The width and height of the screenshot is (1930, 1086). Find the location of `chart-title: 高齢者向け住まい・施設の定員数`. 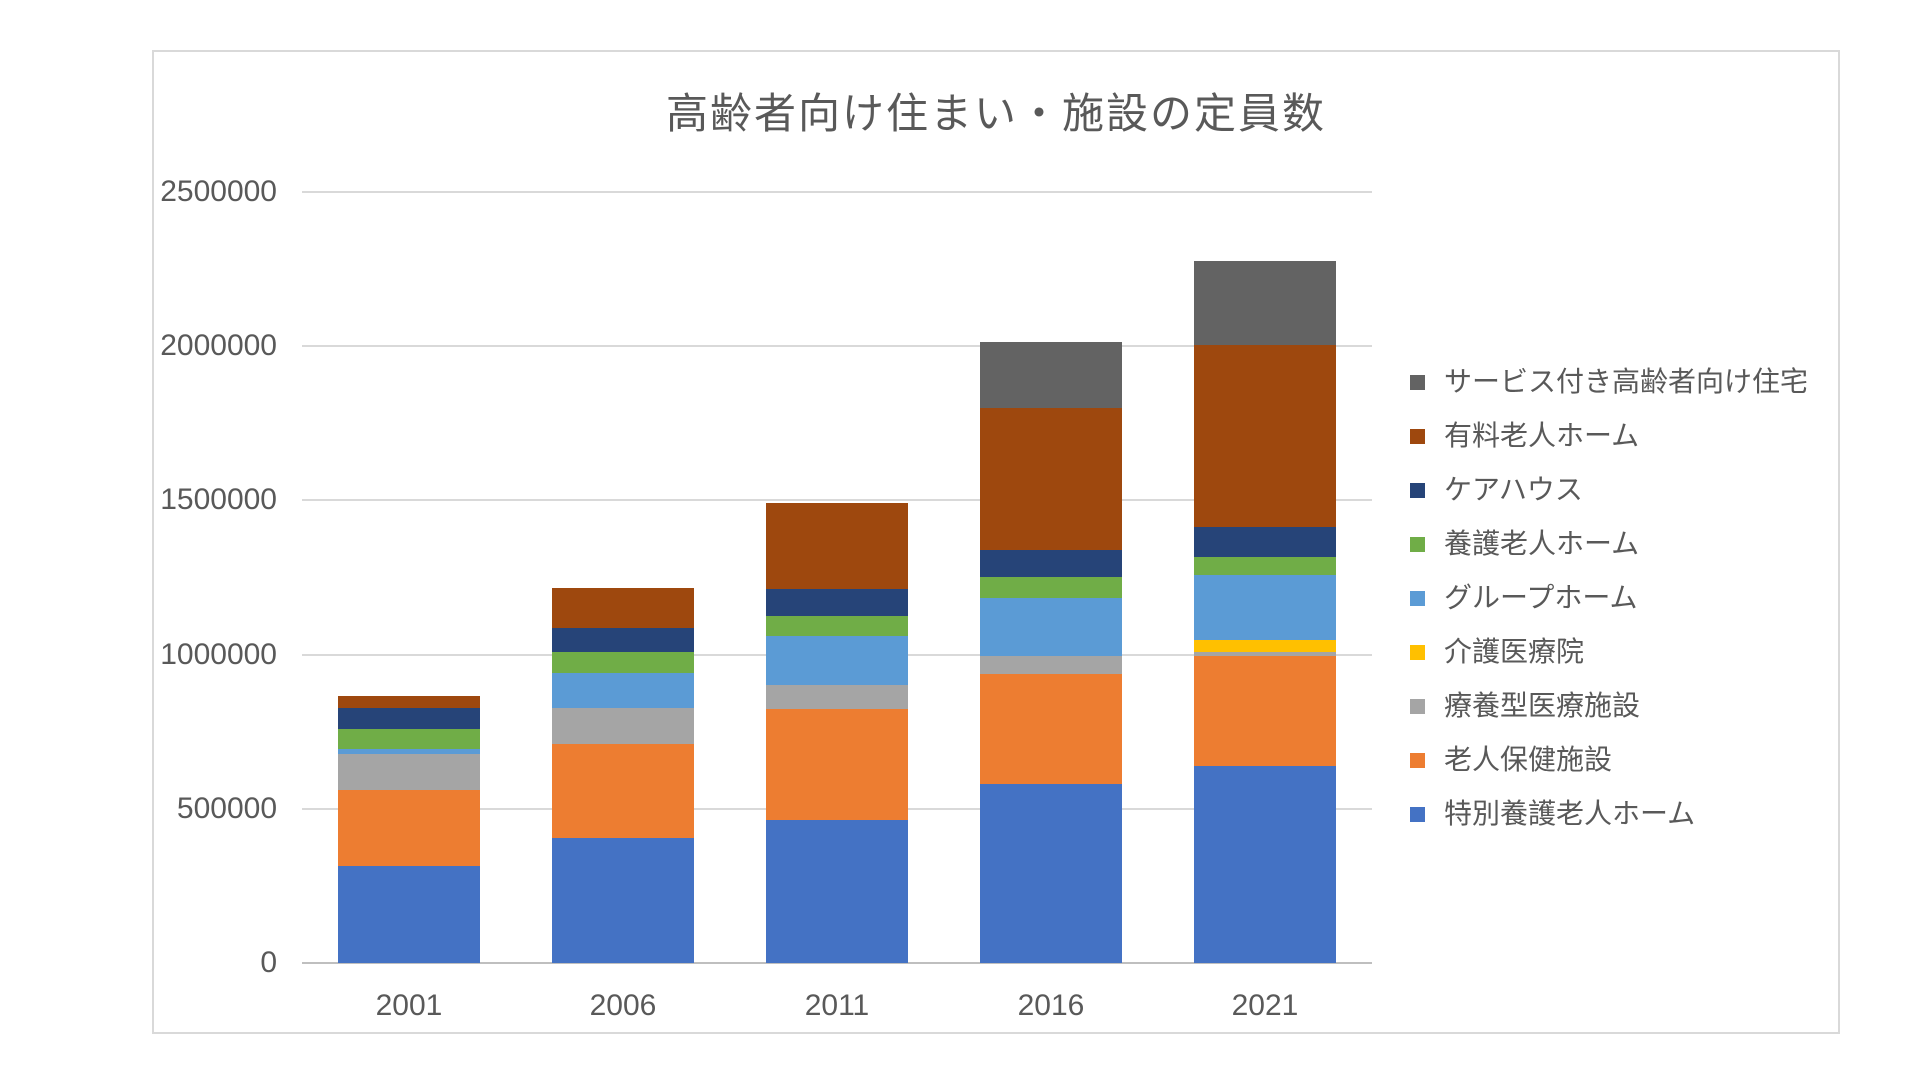

chart-title: 高齢者向け住まい・施設の定員数 is located at coordinates (995, 113).